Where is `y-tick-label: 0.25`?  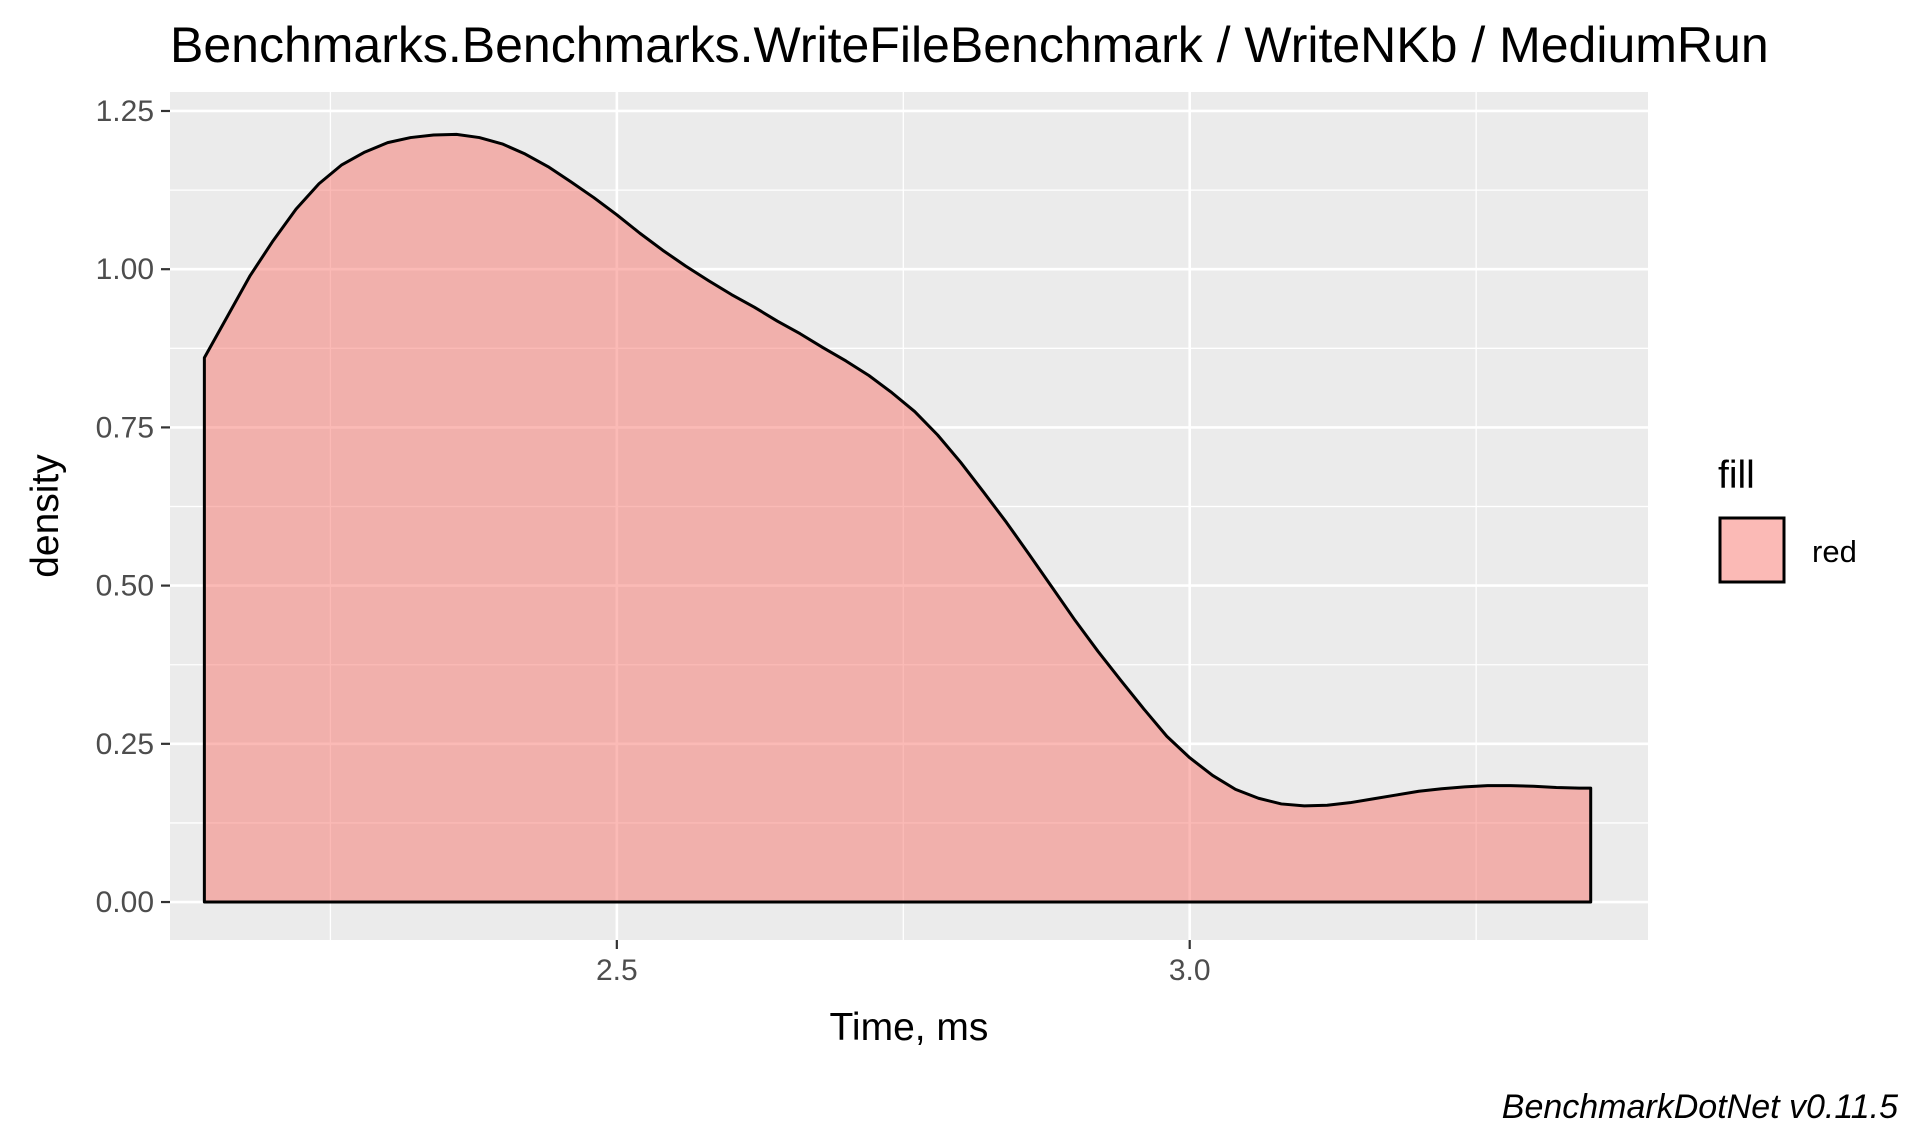
y-tick-label: 0.25 is located at coordinates (125, 744).